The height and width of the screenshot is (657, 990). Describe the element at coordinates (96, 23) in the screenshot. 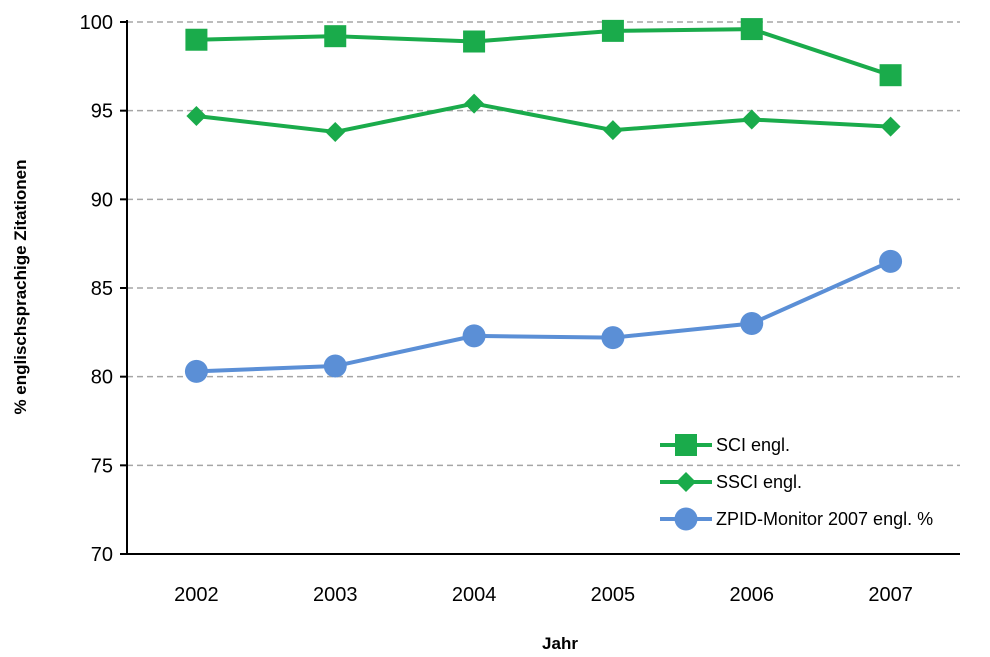

I see `y-tick-label: 100` at that location.